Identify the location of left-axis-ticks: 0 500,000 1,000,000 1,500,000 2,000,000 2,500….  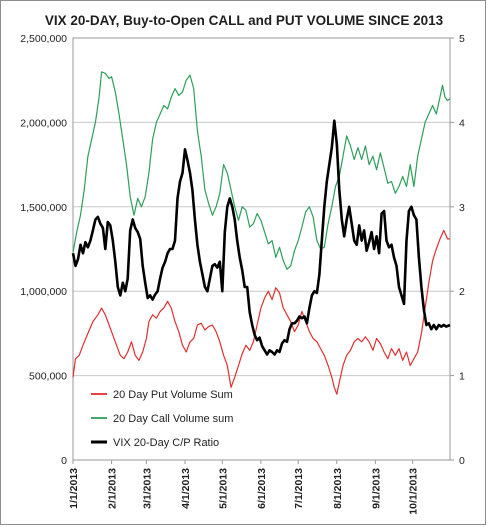
(43, 250).